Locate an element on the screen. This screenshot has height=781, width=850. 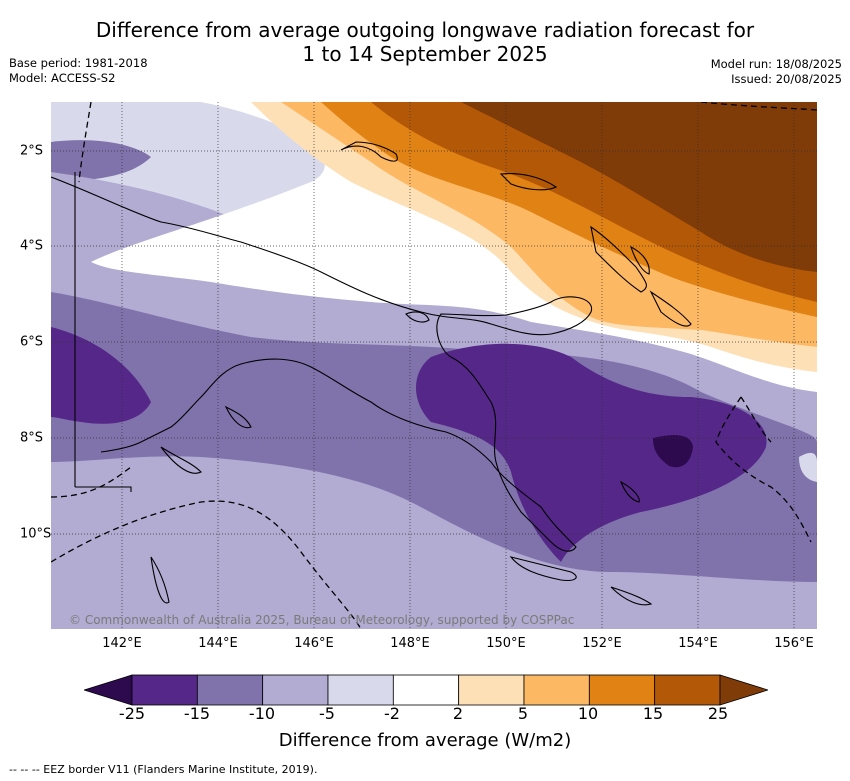
cb-label-m15: -15 is located at coordinates (197, 713).